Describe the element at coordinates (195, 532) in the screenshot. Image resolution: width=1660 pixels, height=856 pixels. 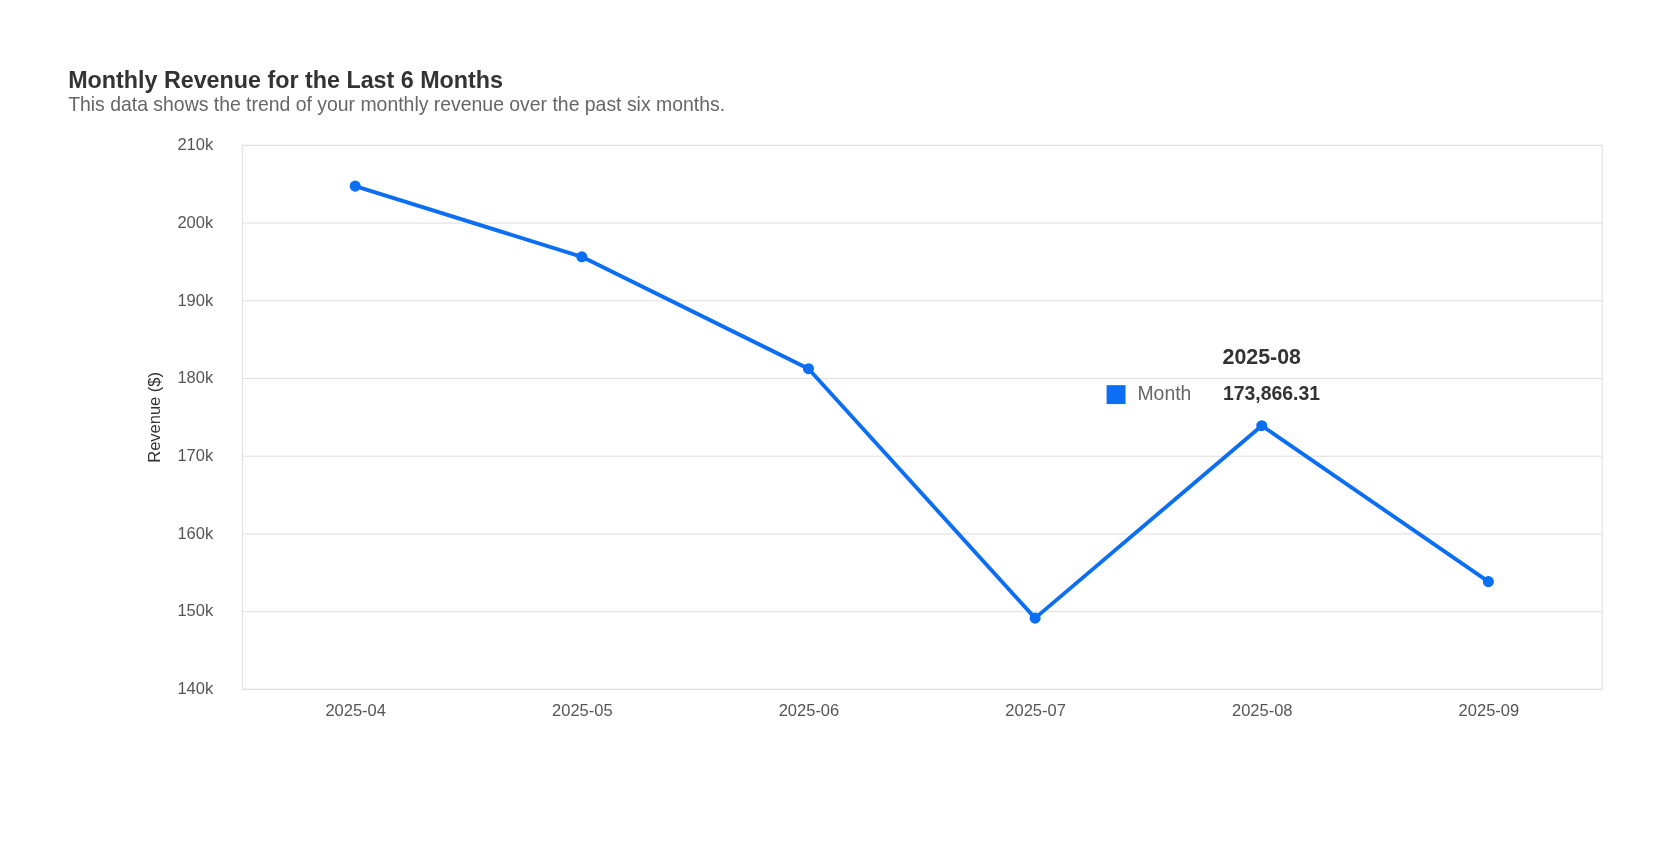
I see `y-tick-label: 160k` at that location.